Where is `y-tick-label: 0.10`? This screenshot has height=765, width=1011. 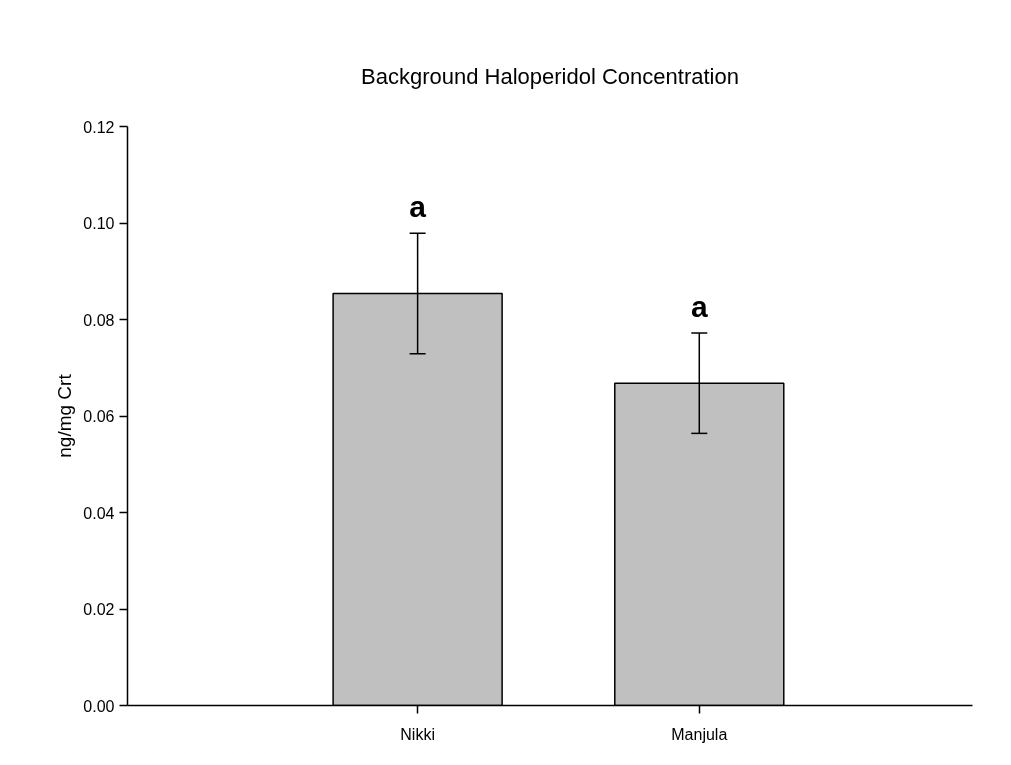
y-tick-label: 0.10 is located at coordinates (99, 223).